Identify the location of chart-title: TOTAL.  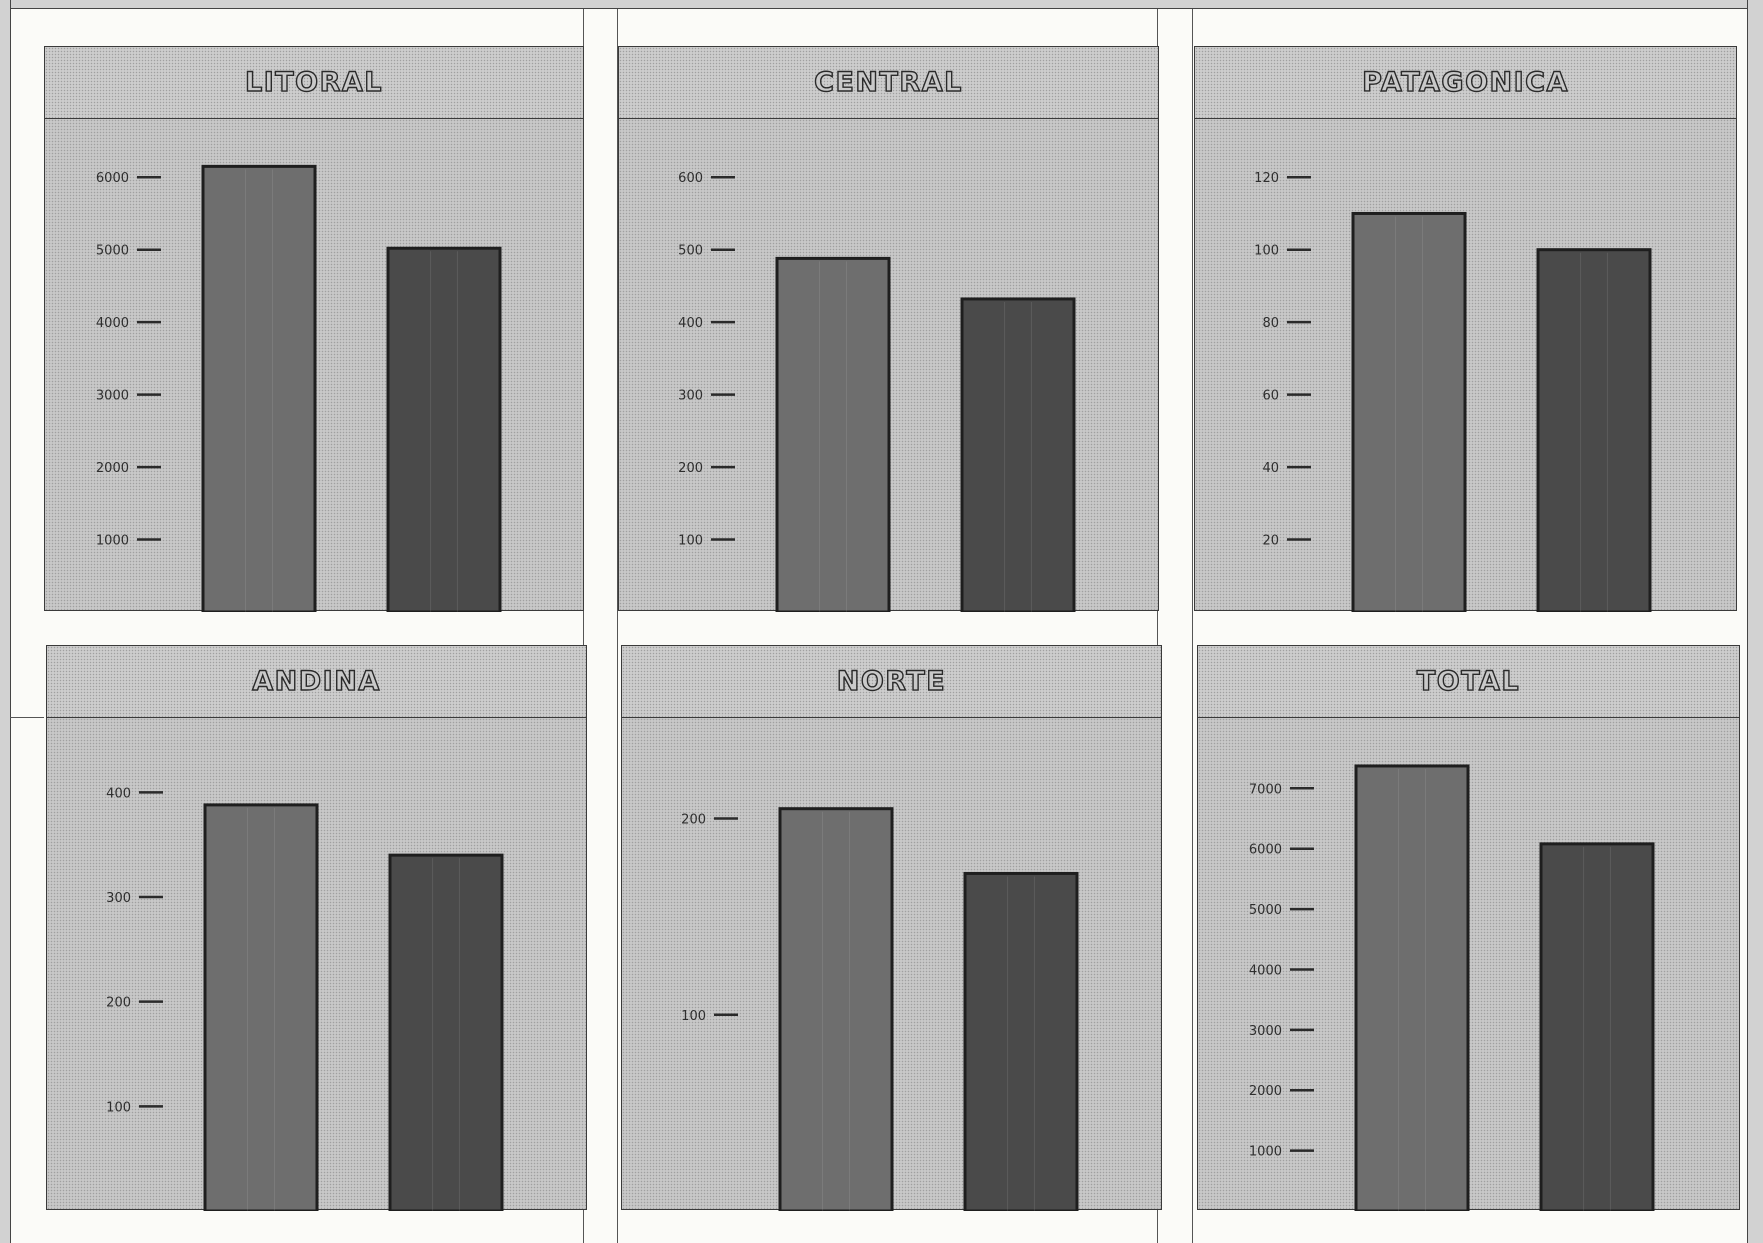
(1468, 681).